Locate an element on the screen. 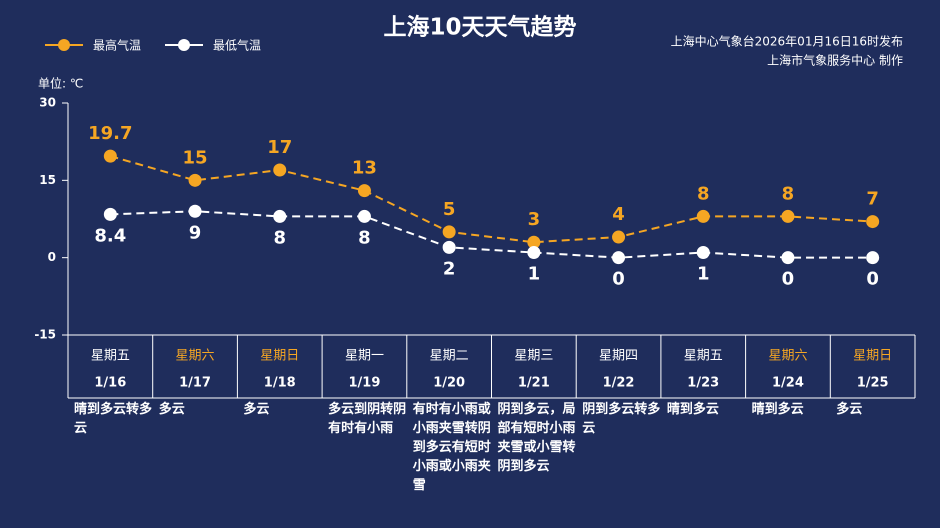  data-label: 8.4 is located at coordinates (110, 235).